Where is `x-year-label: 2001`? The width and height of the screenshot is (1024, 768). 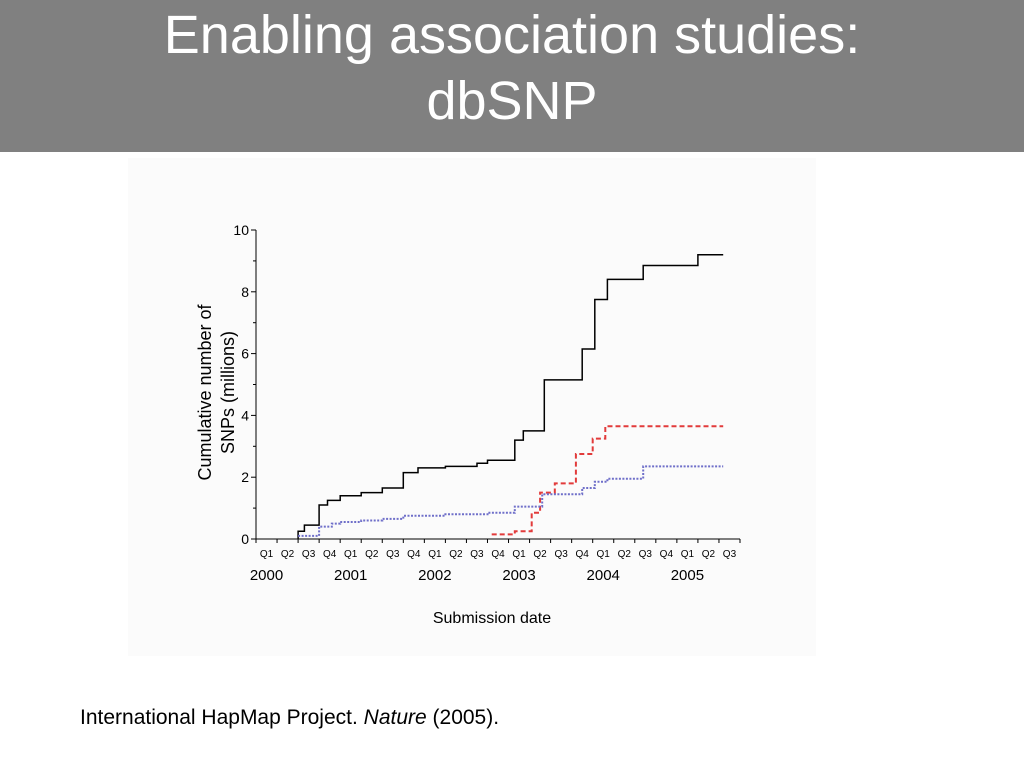
x-year-label: 2001 is located at coordinates (350, 575).